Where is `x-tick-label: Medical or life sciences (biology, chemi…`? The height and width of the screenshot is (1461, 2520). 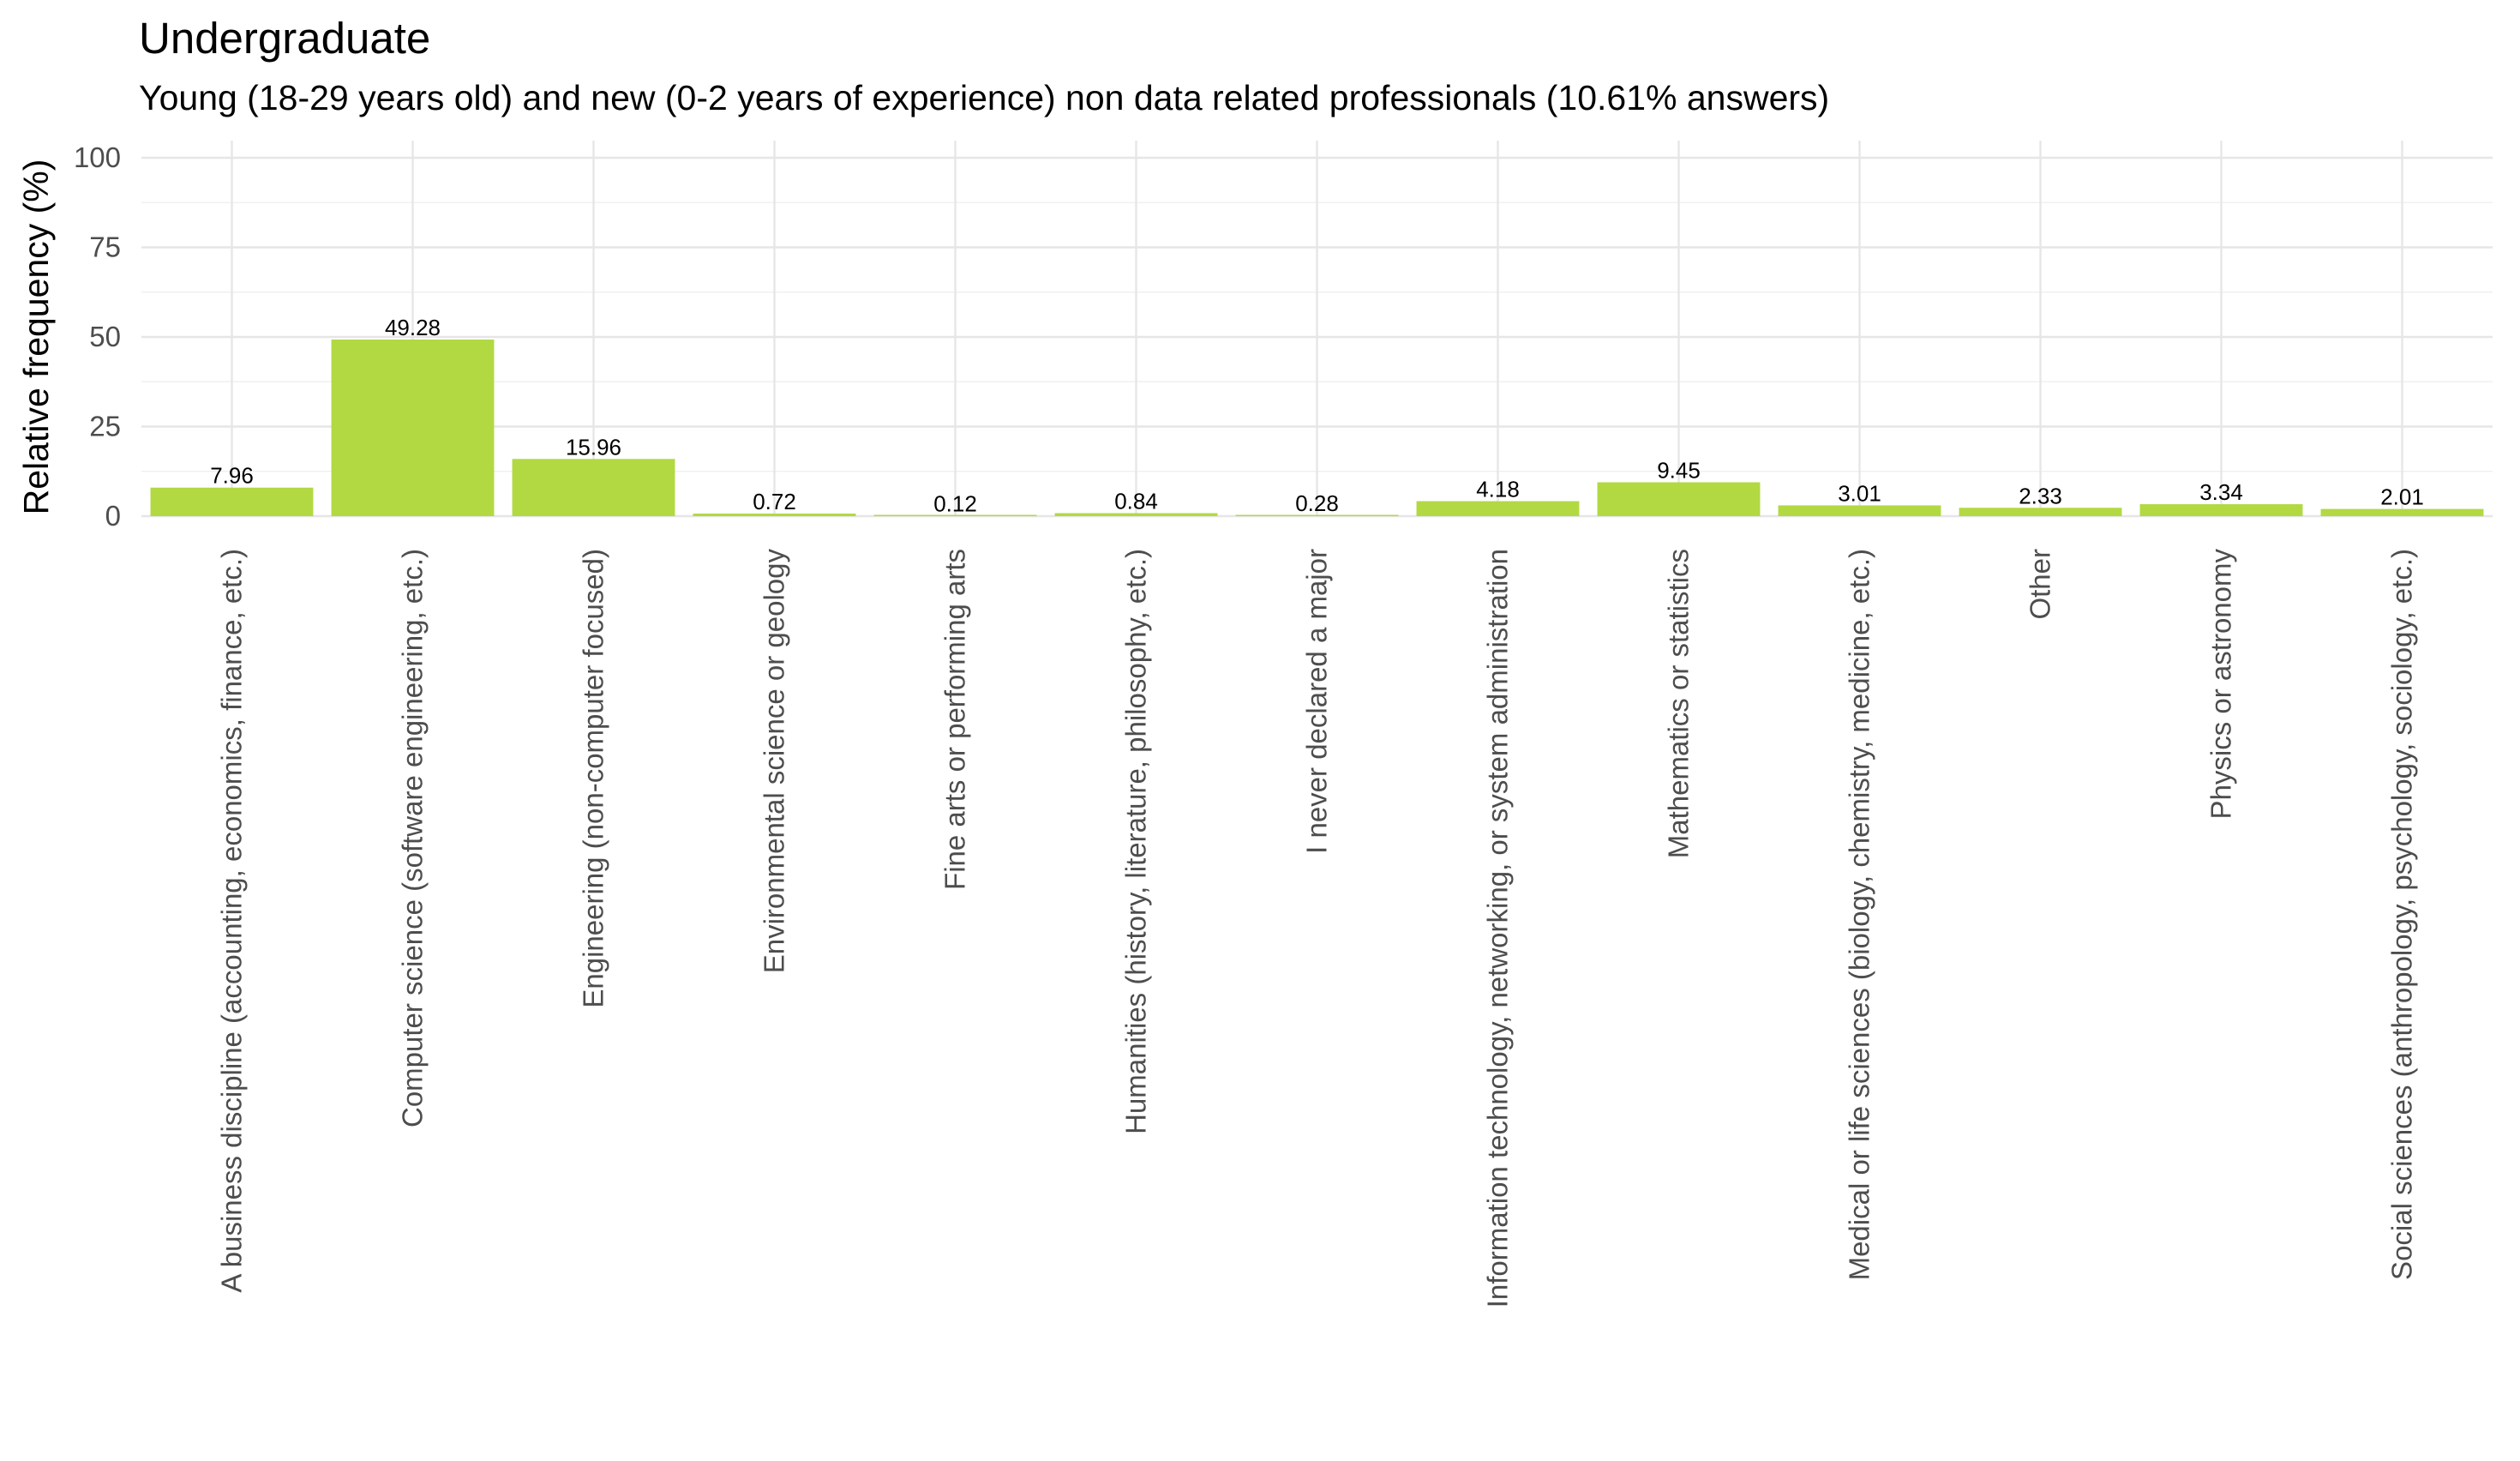
x-tick-label: Medical or life sciences (biology, chemi… is located at coordinates (1860, 914).